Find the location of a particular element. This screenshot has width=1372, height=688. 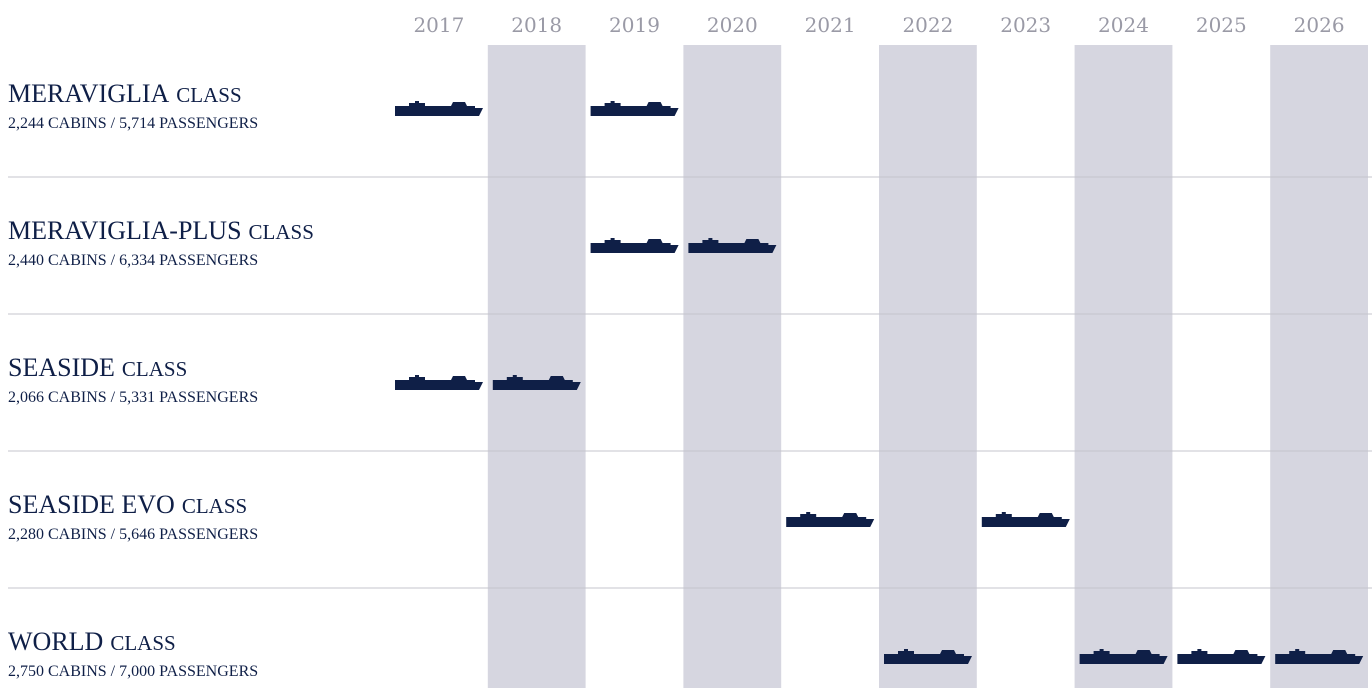

class-name: SEASIDE EVO is located at coordinates (91, 504).